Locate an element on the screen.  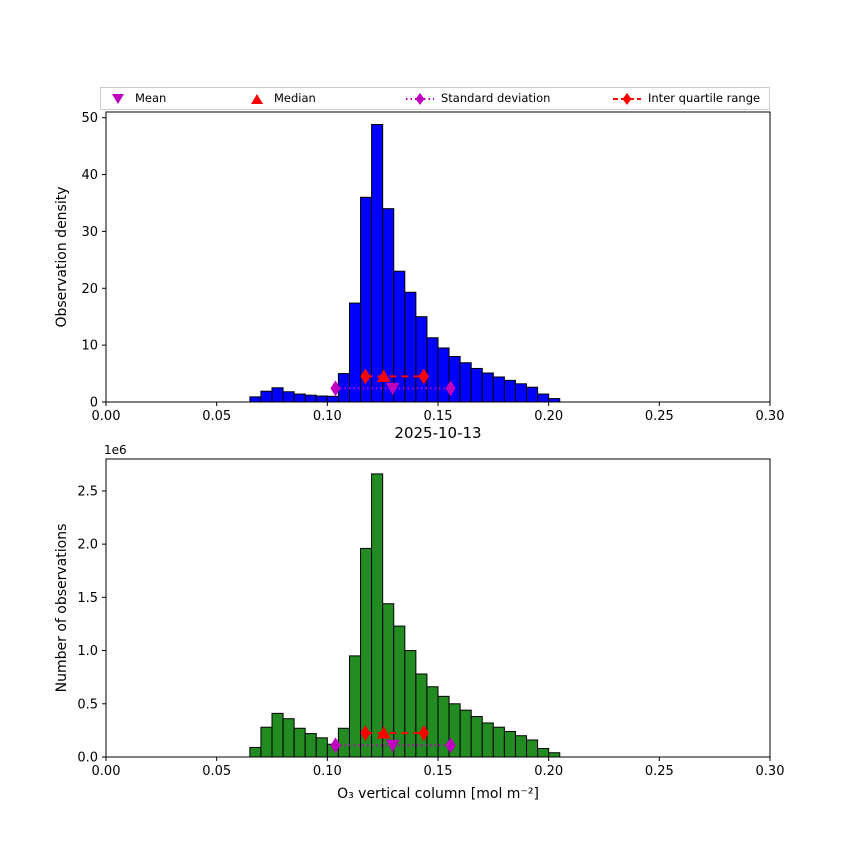
legend-item-inter-quartile-range: Inter quartile range is located at coordinates (686, 98).